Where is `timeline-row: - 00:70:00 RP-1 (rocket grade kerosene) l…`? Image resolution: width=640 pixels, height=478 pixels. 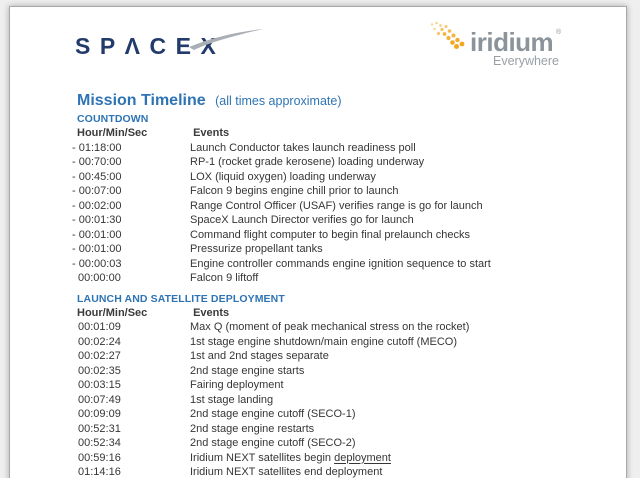
timeline-row: - 00:70:00 RP-1 (rocket grade kerosene) l… is located at coordinates (320, 162).